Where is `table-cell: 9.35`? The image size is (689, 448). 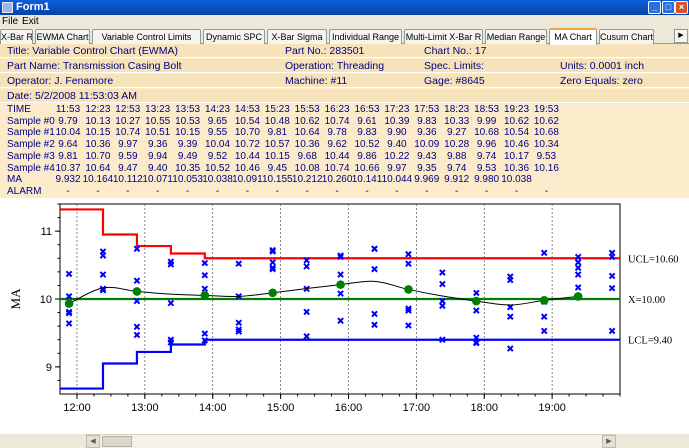
table-cell: 9.35 is located at coordinates (427, 168).